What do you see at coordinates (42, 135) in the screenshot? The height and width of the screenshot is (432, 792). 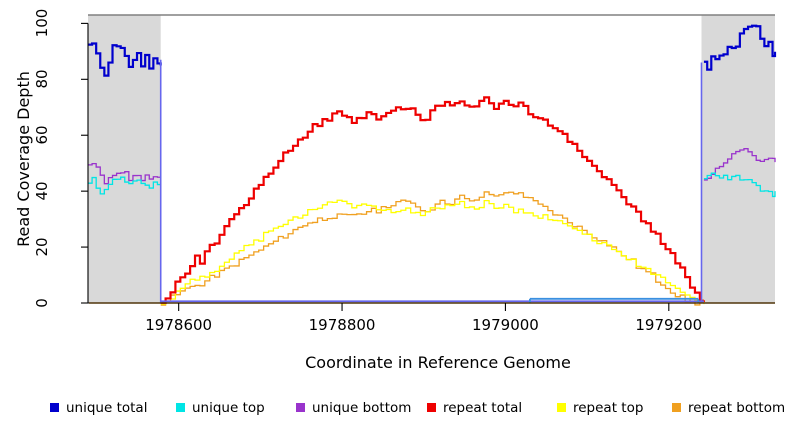 I see `y-tick-label: 60` at bounding box center [42, 135].